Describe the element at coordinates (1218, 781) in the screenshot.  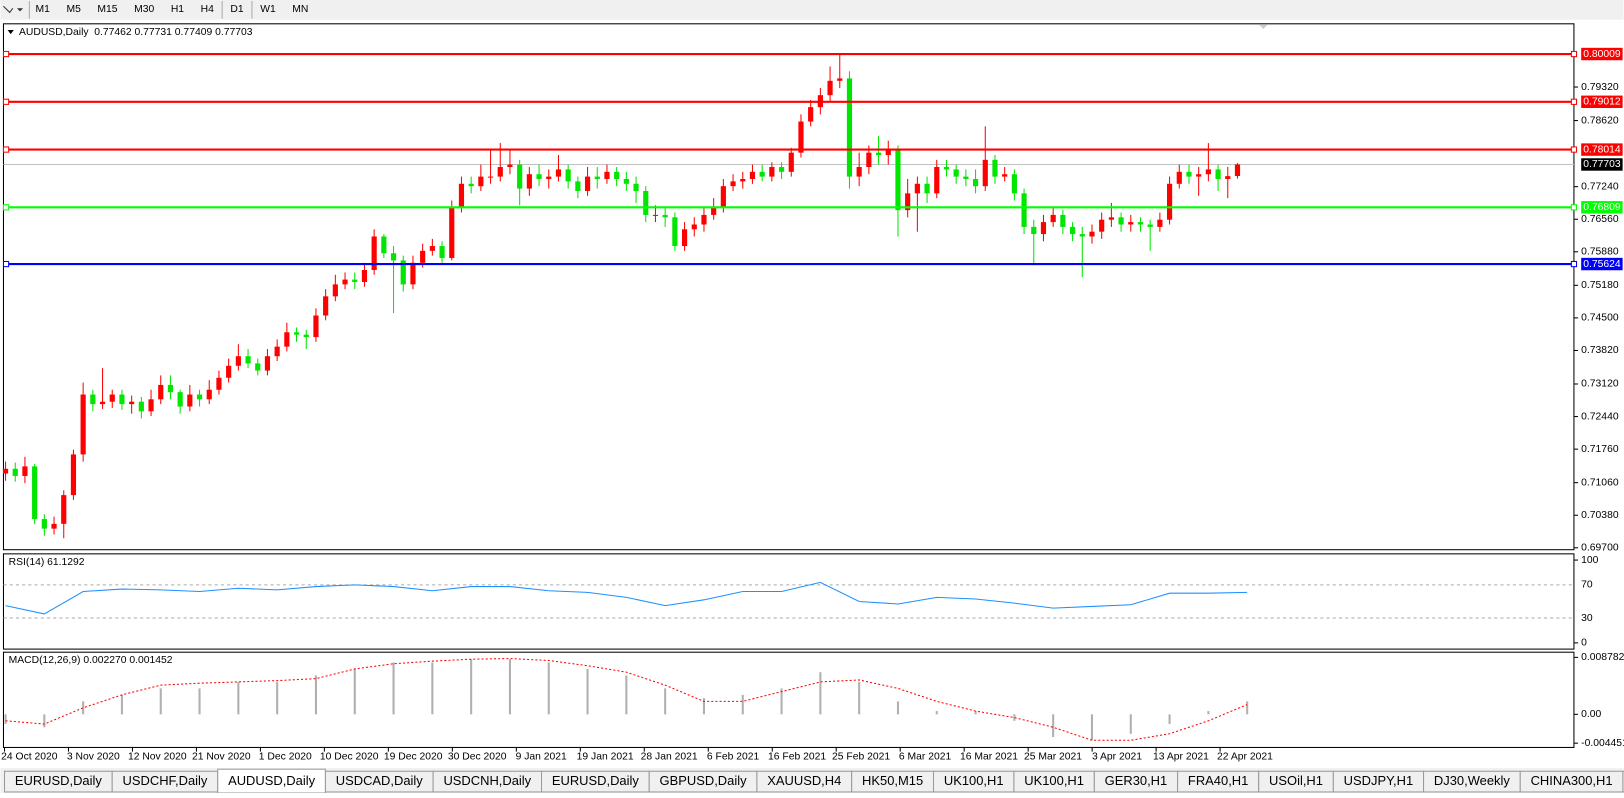
I see `tab: FRA40,H1` at that location.